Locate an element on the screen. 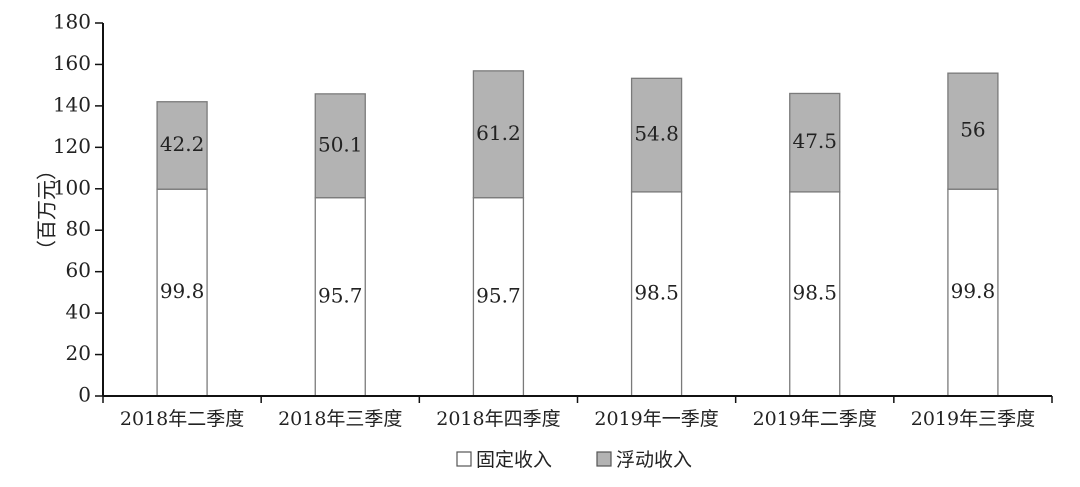  y-tick-label: 20 is located at coordinates (78, 353).